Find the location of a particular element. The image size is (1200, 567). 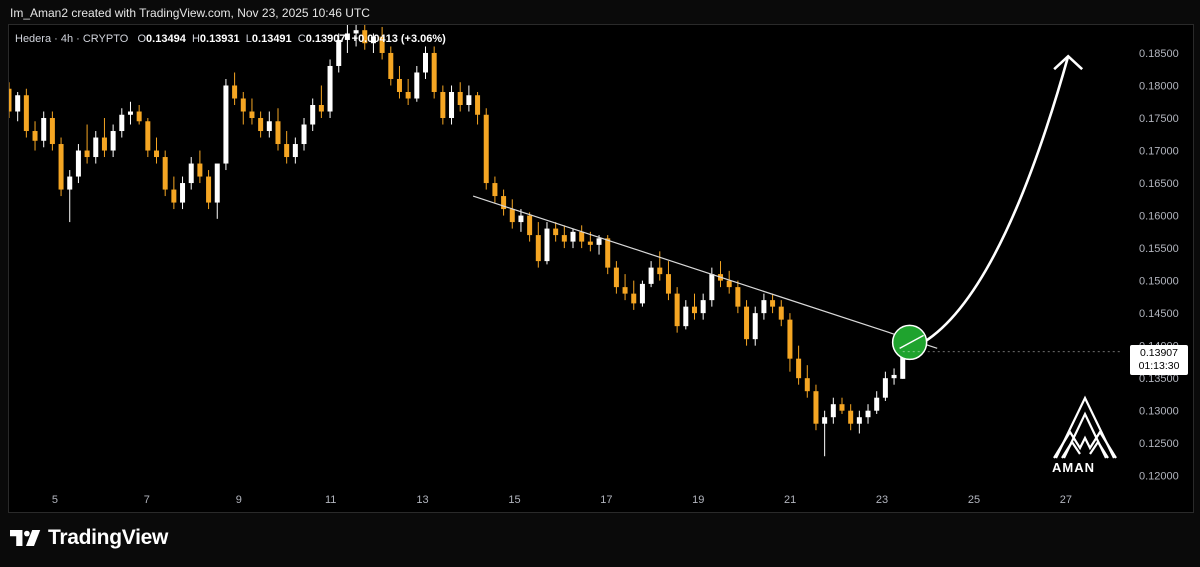

close-value: 0.13907 is located at coordinates (325, 39).